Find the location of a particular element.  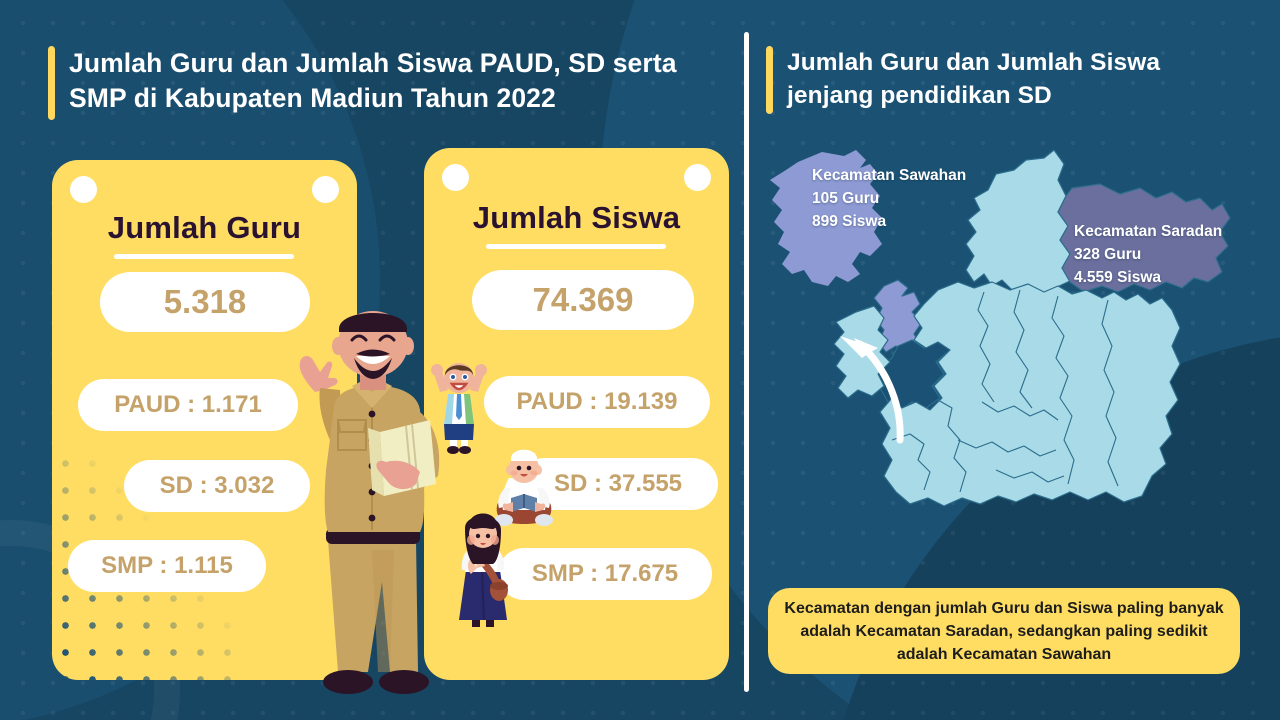

map-district-north is located at coordinates (1019, 223).